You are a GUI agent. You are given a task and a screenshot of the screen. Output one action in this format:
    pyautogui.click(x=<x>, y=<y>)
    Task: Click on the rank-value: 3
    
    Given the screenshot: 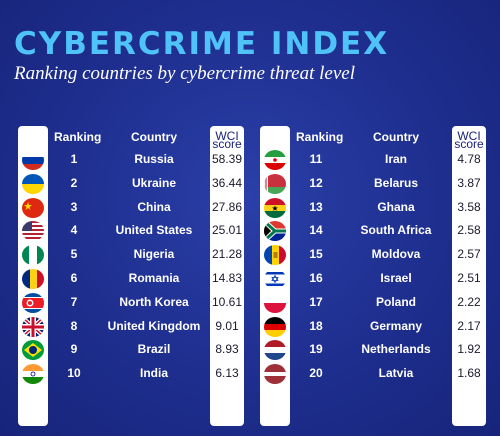 What is the action you would take?
    pyautogui.click(x=74, y=206)
    